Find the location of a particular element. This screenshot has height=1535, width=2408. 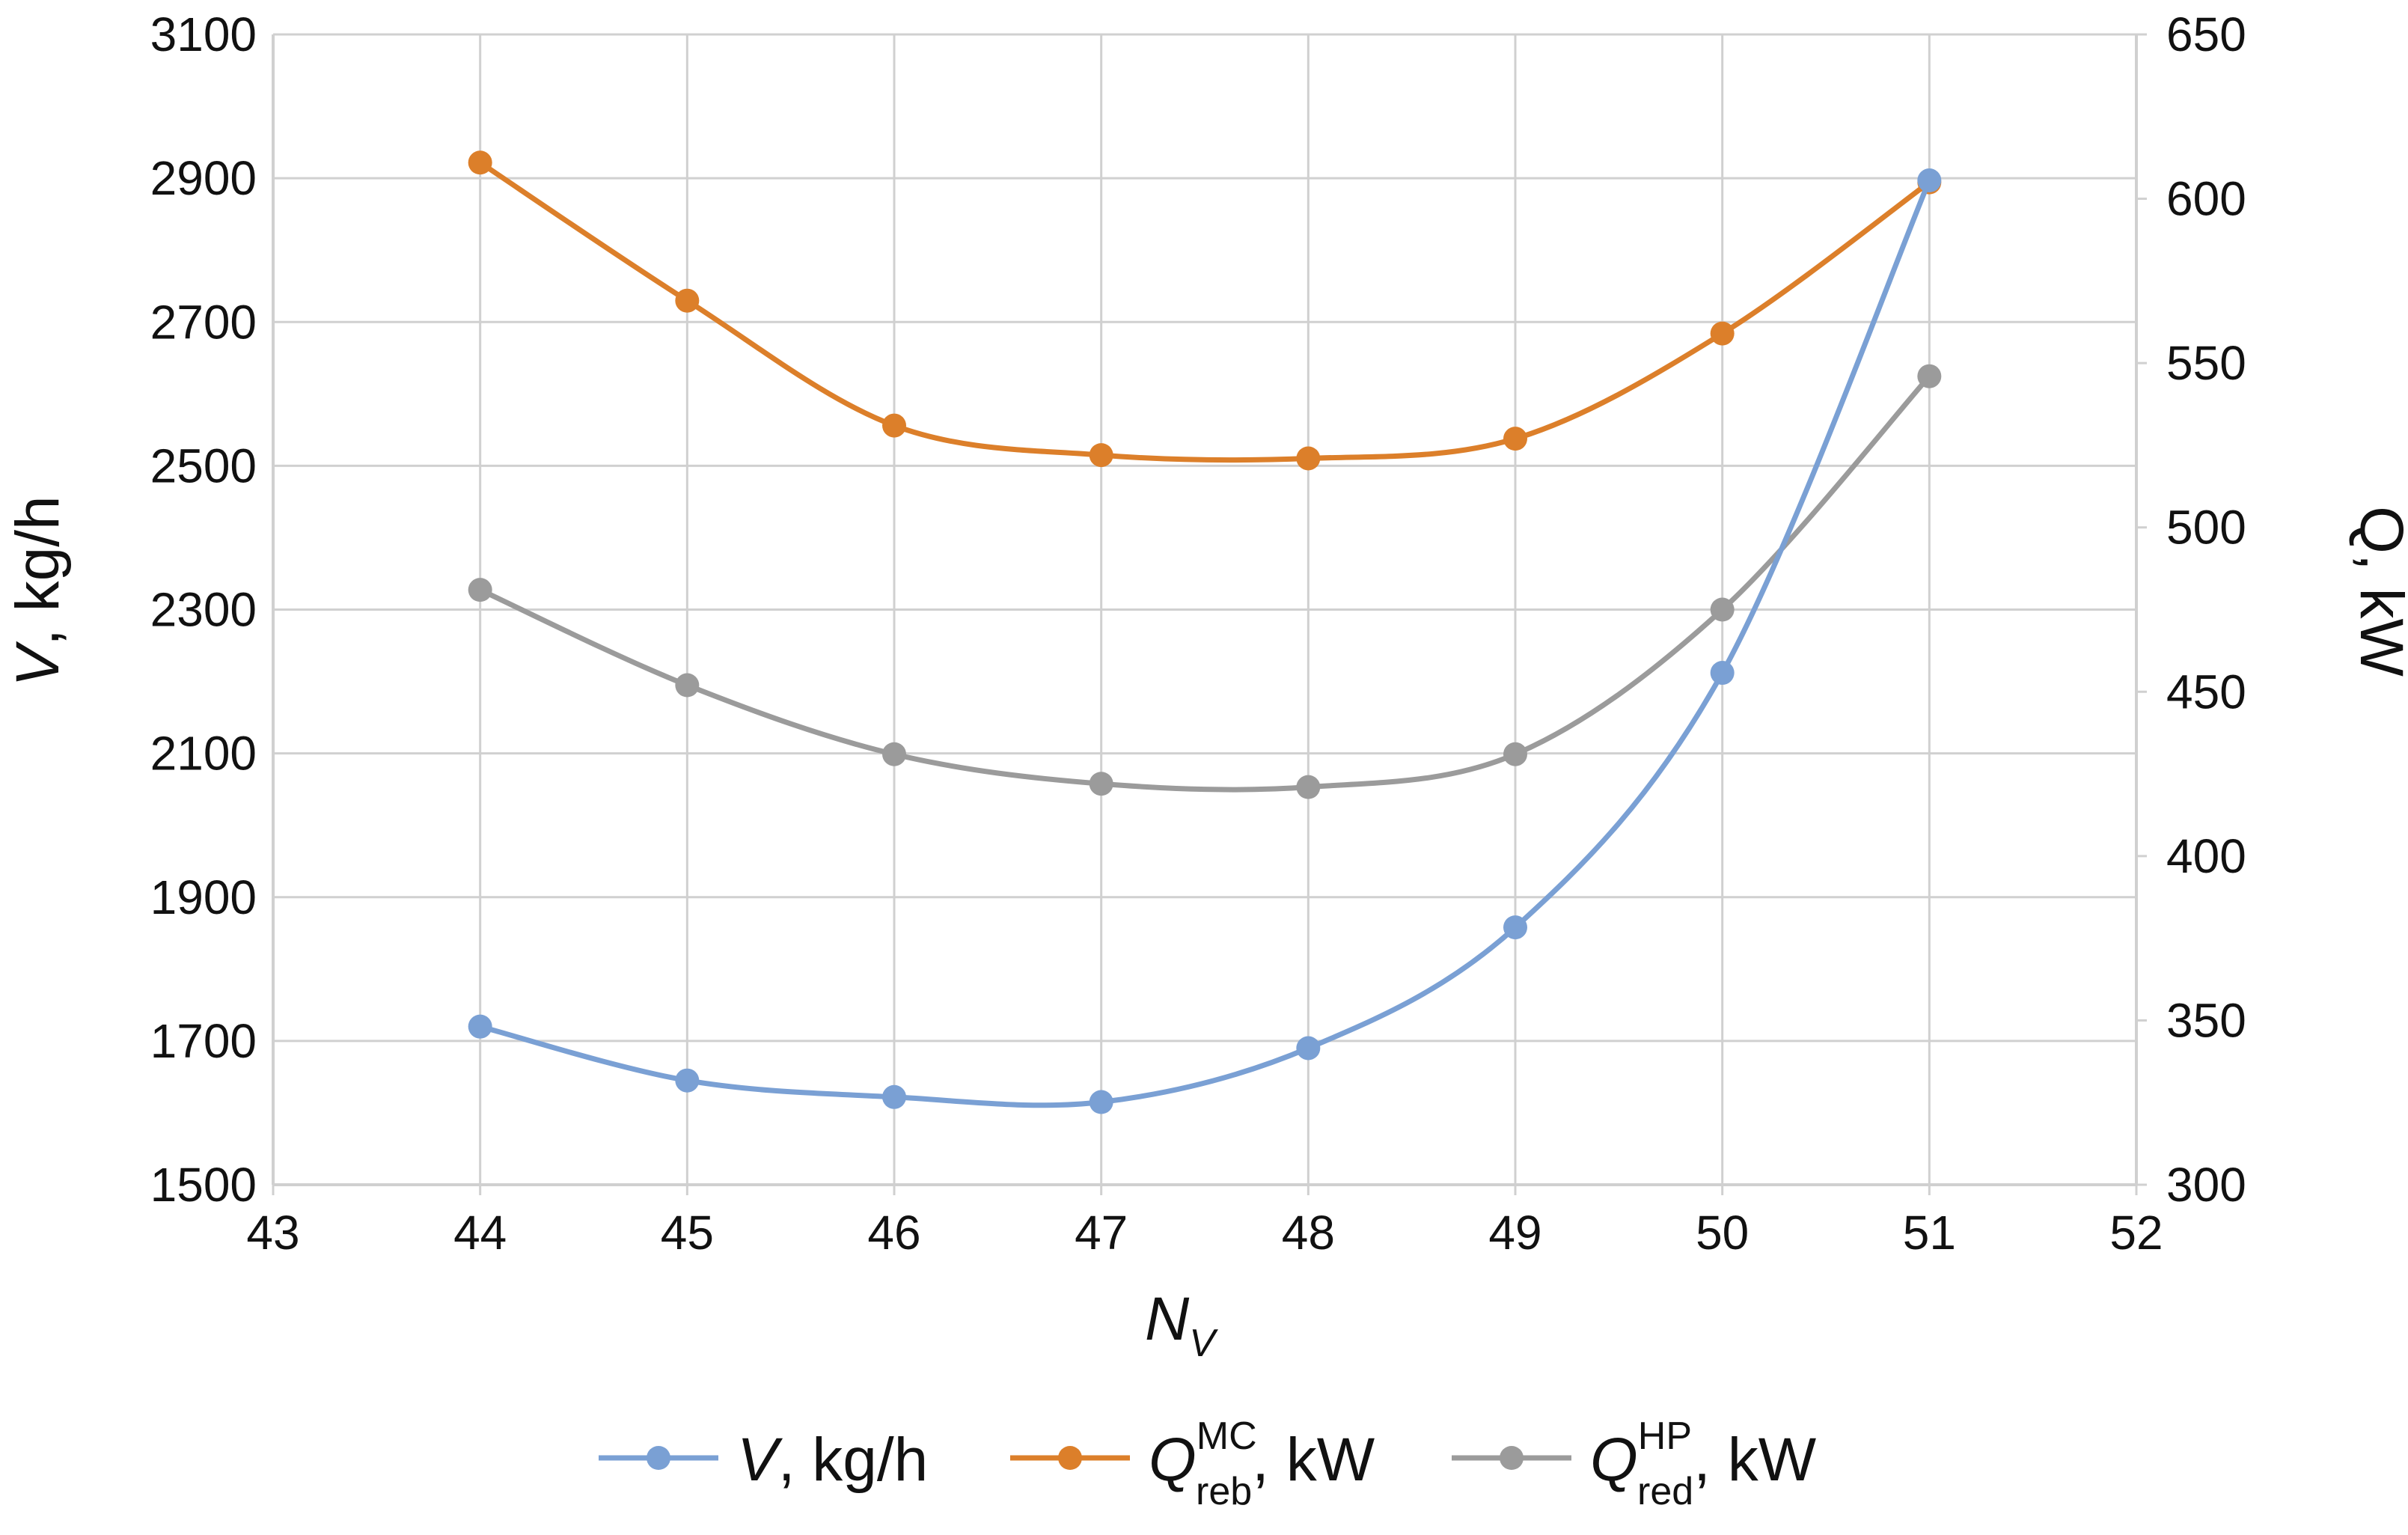

legend-label-qreb: QMC reb, kW is located at coordinates (1262, 1464).